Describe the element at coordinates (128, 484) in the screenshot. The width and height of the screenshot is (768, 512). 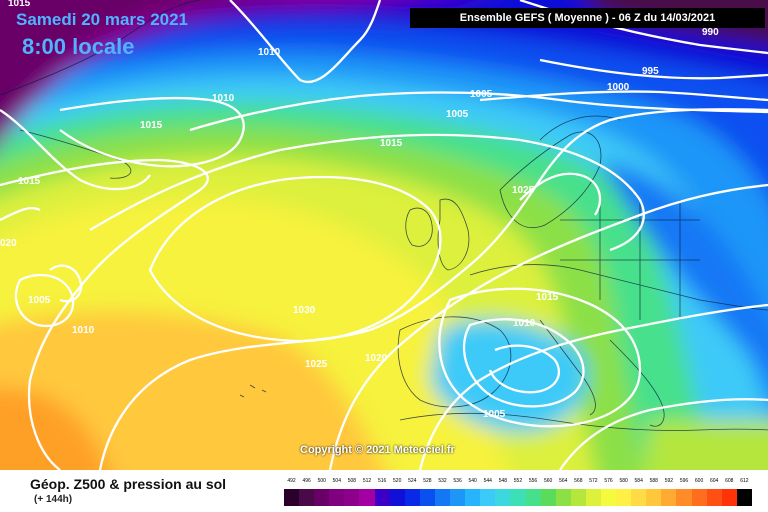
I see `map-title: Géop. Z500 & pression au sol` at that location.